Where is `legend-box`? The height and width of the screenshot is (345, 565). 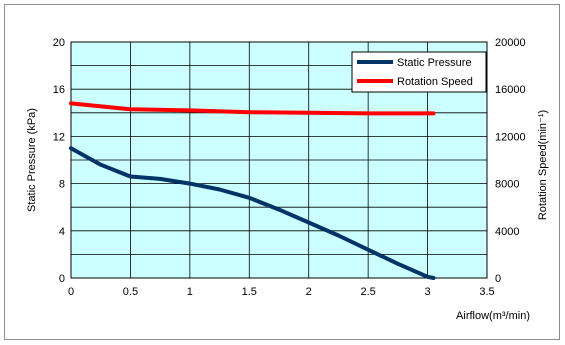 legend-box is located at coordinates (419, 72).